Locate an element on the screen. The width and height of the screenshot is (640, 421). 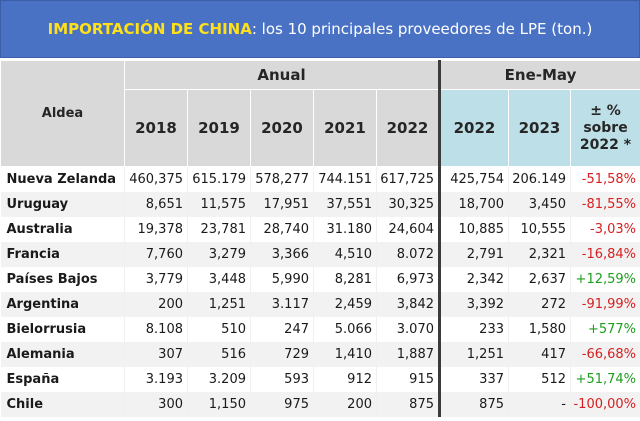
value-cell: 744.151 is located at coordinates (345, 179).